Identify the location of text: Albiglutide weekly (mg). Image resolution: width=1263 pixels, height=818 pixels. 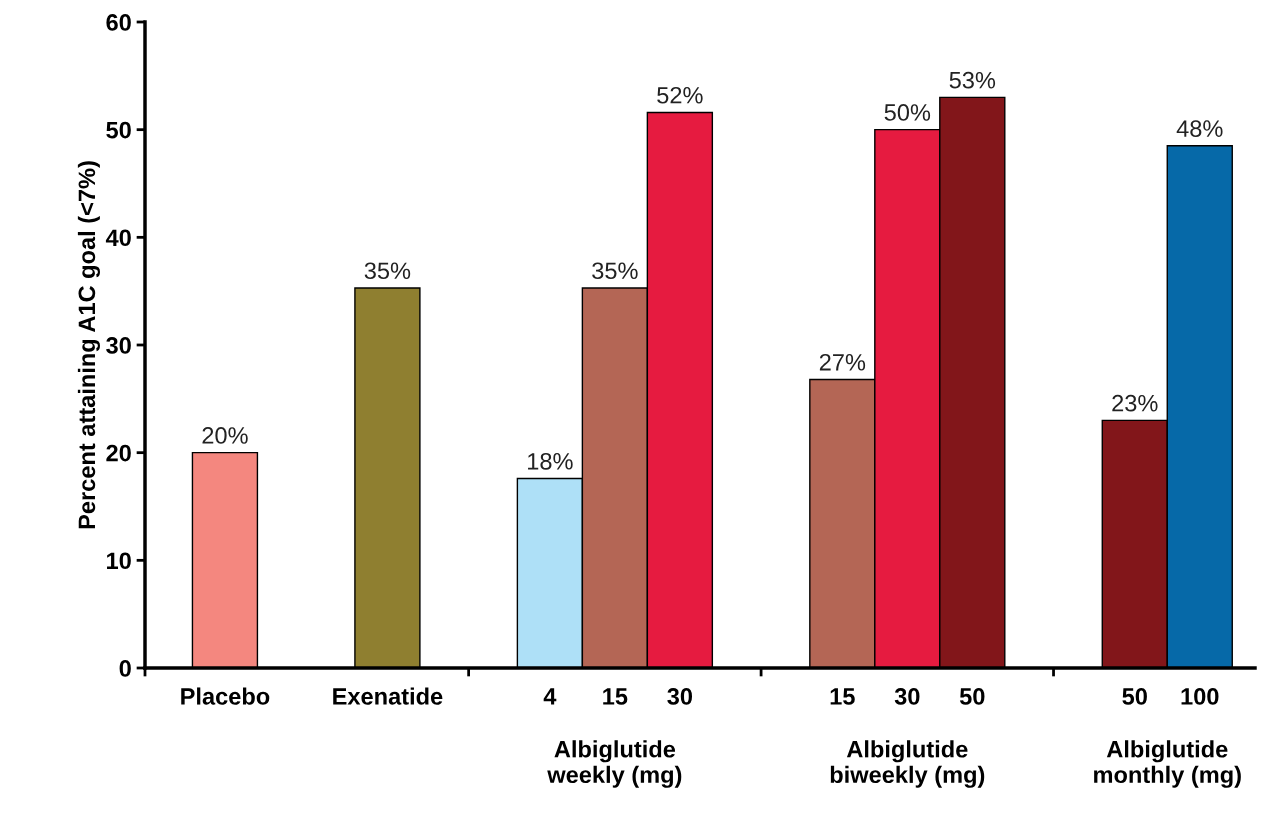
(614, 764).